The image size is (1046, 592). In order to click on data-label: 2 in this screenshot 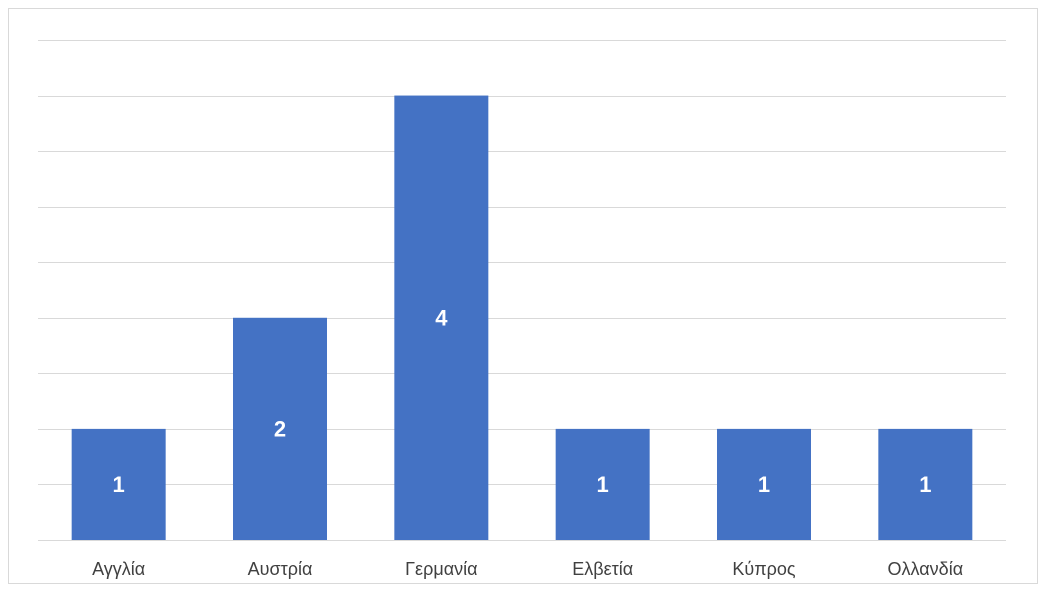, I will do `click(280, 428)`.